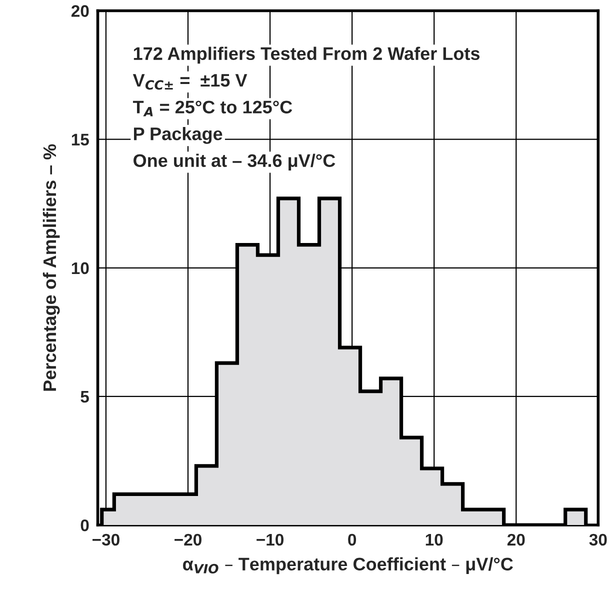  I want to click on x-tick-label: 0, so click(352, 540).